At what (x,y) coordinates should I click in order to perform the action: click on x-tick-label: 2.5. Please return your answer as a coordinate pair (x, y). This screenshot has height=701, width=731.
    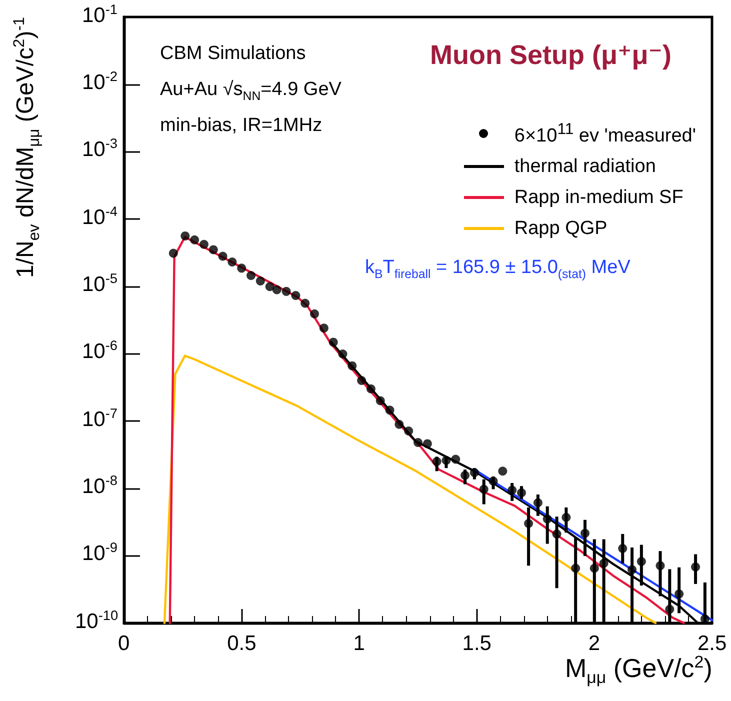
    Looking at the image, I should click on (712, 643).